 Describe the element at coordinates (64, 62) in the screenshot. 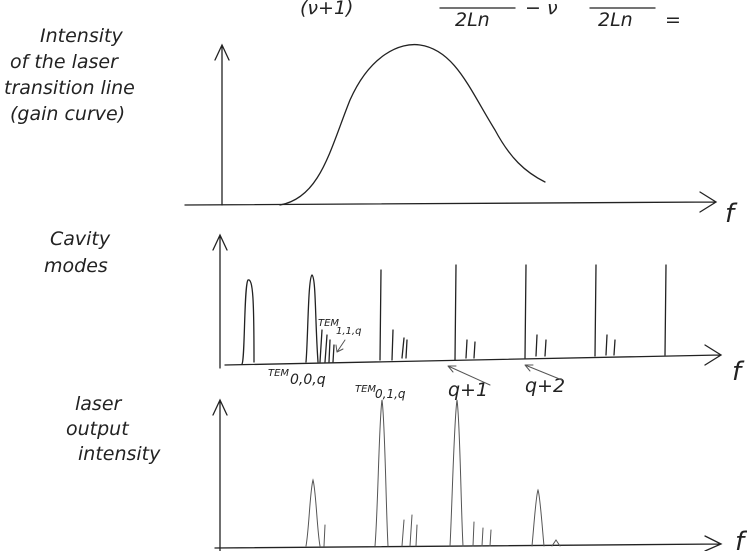

I see `panel-label: of the laser` at that location.